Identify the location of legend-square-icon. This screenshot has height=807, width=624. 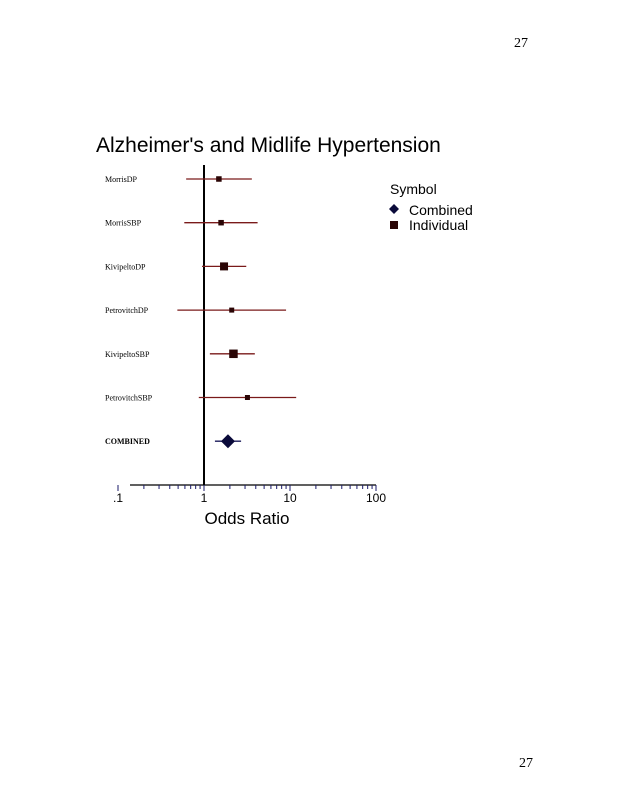
(394, 225).